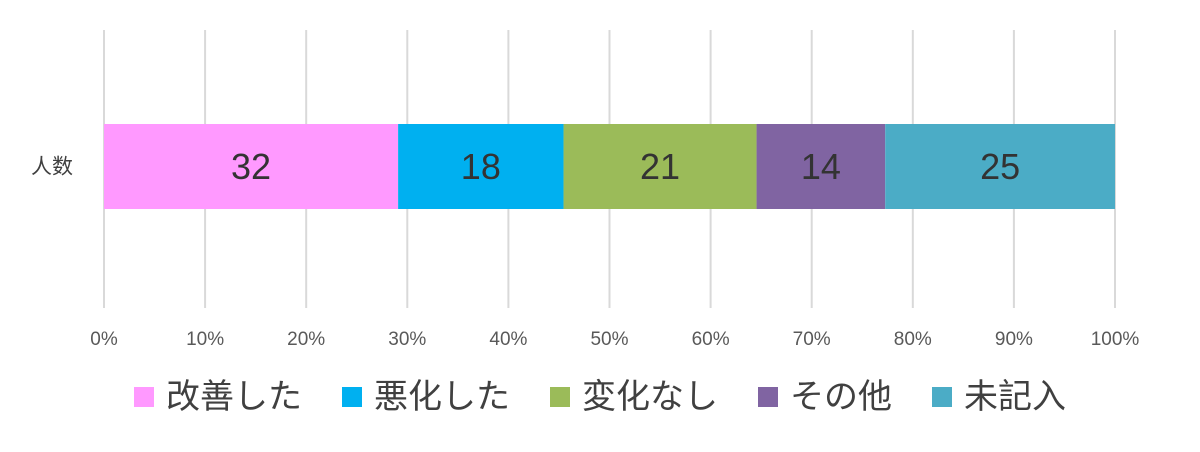 The image size is (1200, 452). Describe the element at coordinates (508, 339) in the screenshot. I see `x-tick-label: 40%` at that location.